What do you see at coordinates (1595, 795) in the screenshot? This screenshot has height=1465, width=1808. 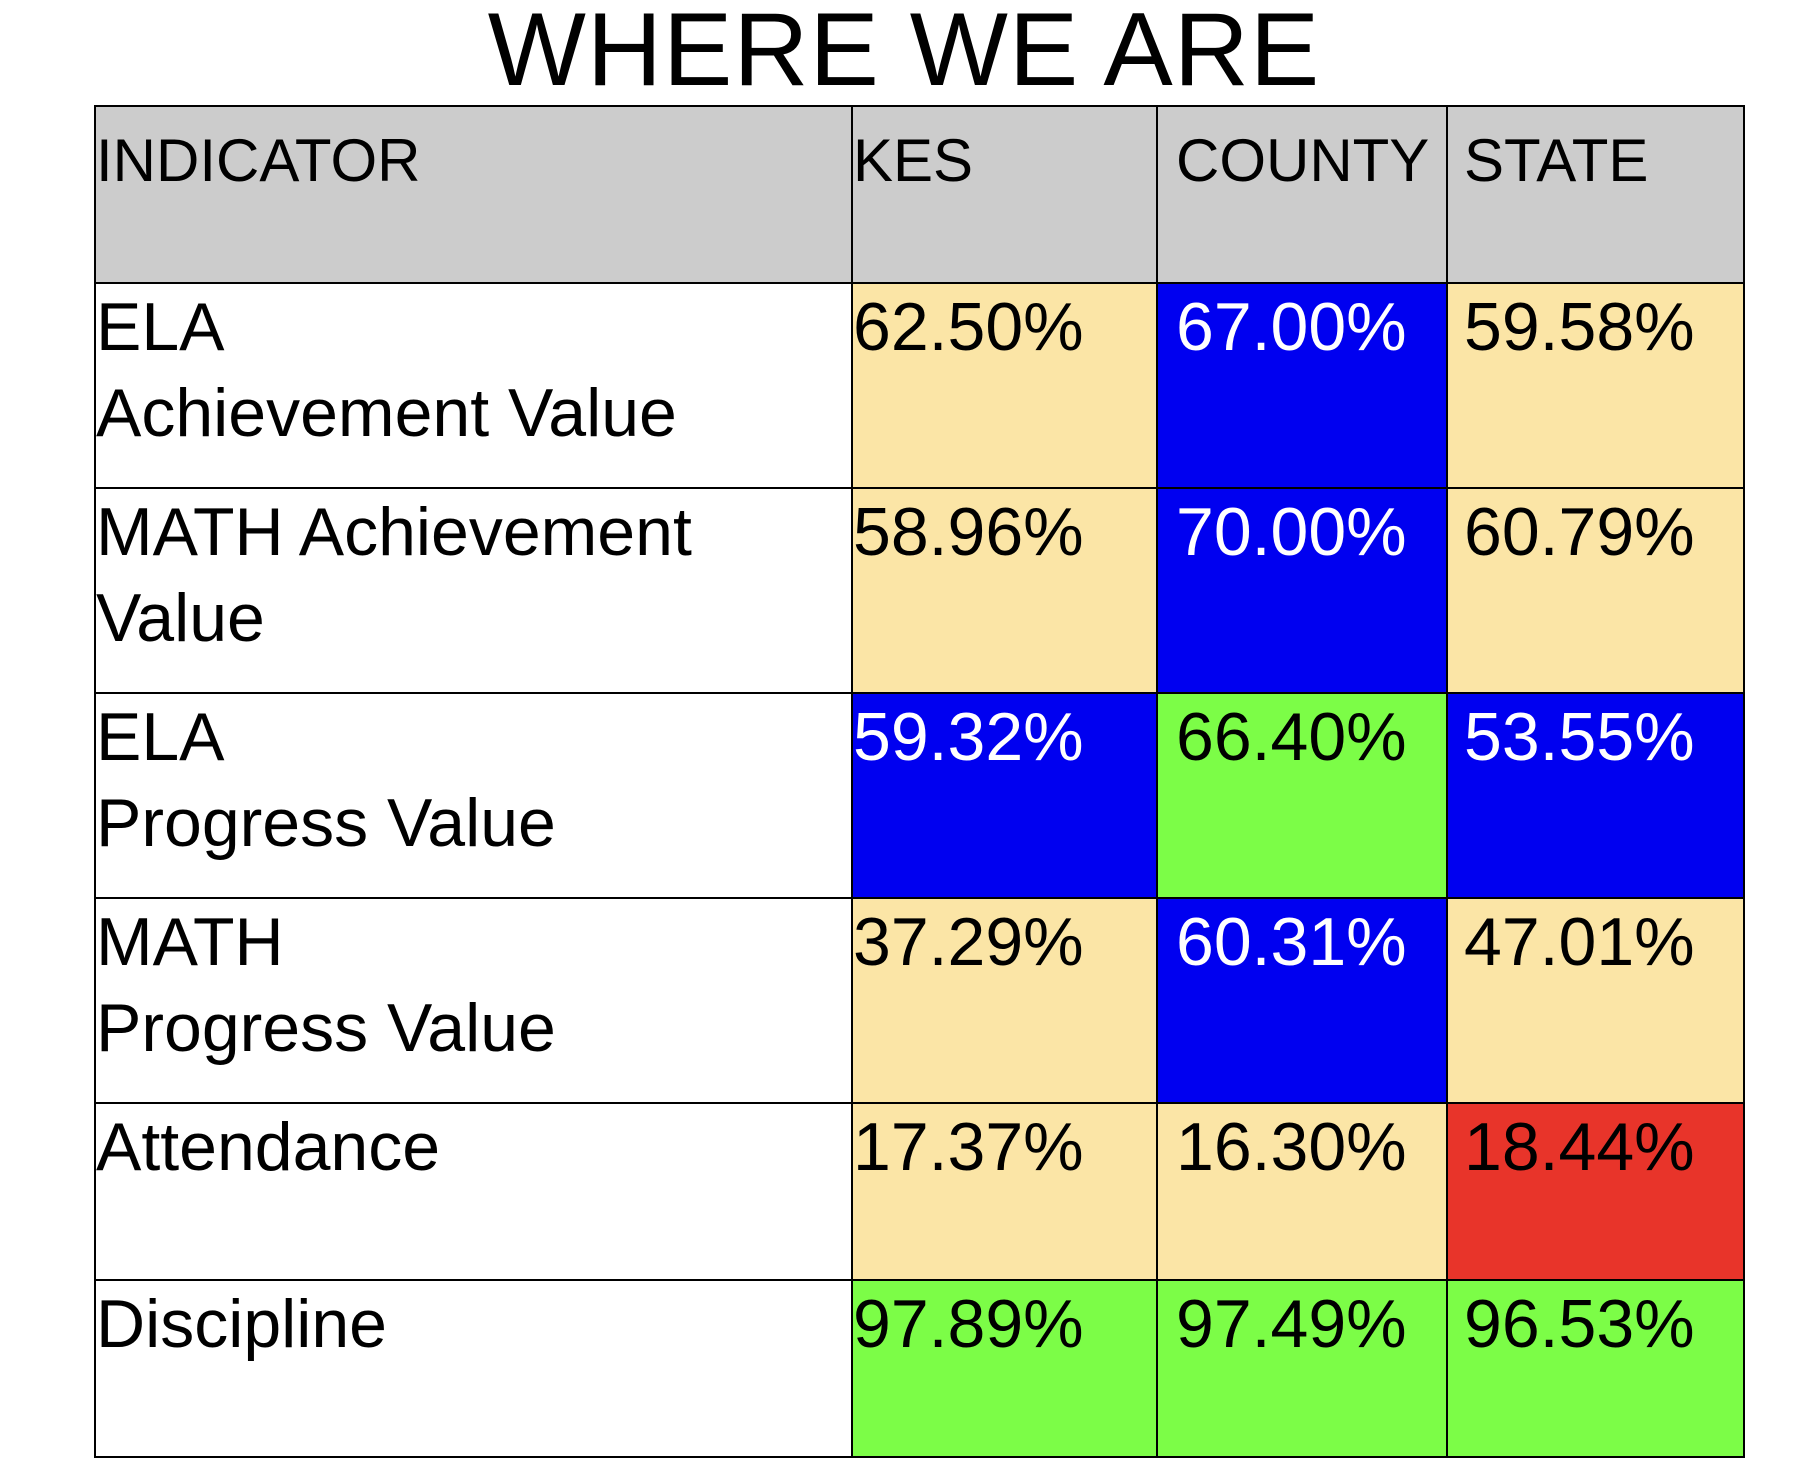 I see `state-value-cell: 53.55%` at bounding box center [1595, 795].